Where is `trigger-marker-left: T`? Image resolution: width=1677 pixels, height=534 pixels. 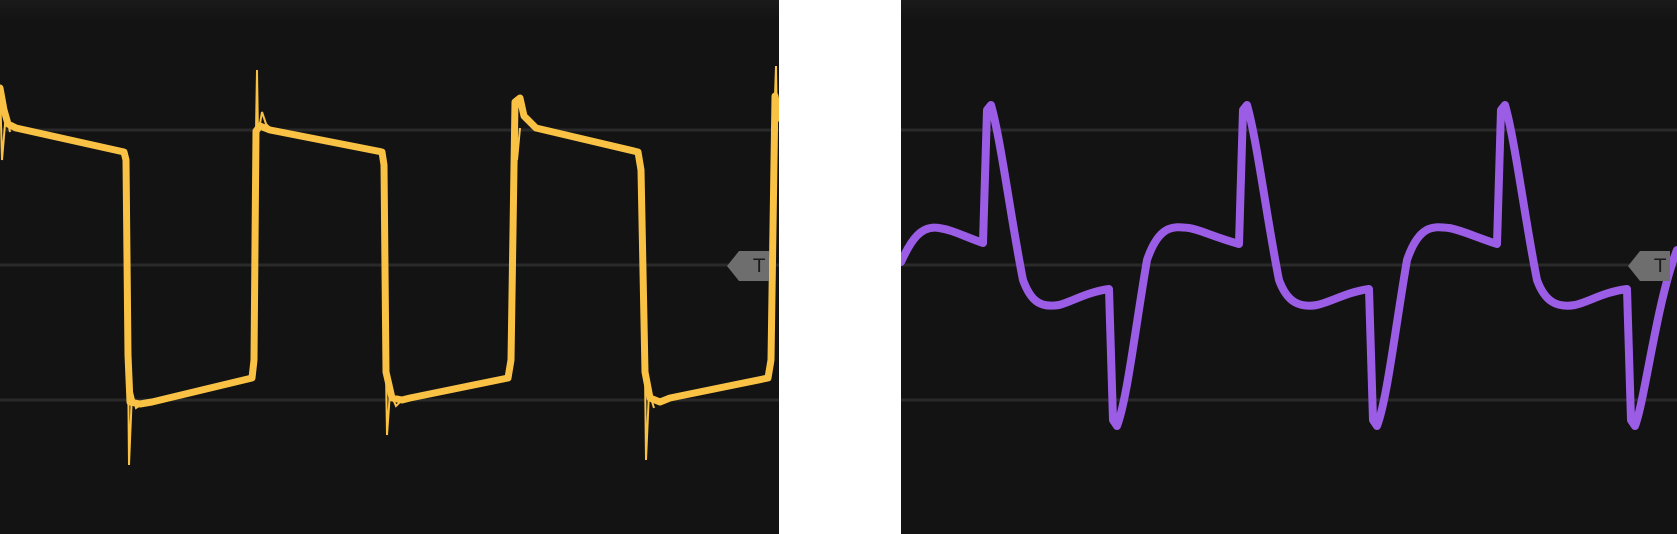 trigger-marker-left: T is located at coordinates (748, 266).